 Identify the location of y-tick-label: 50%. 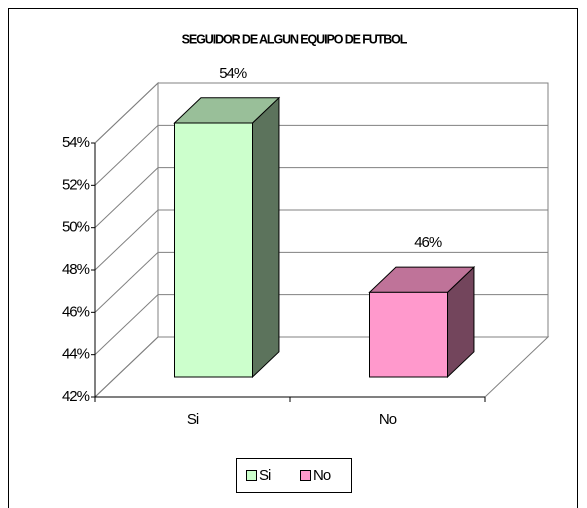
(76, 227).